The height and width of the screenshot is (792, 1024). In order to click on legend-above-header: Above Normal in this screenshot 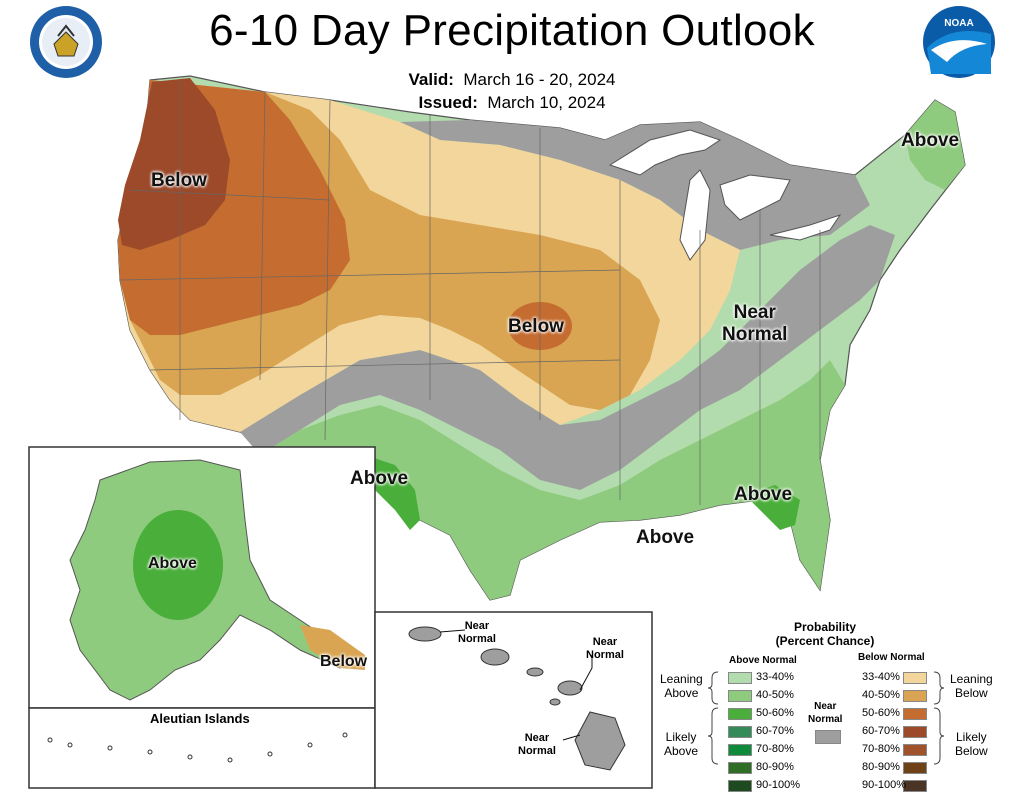, I will do `click(763, 660)`.